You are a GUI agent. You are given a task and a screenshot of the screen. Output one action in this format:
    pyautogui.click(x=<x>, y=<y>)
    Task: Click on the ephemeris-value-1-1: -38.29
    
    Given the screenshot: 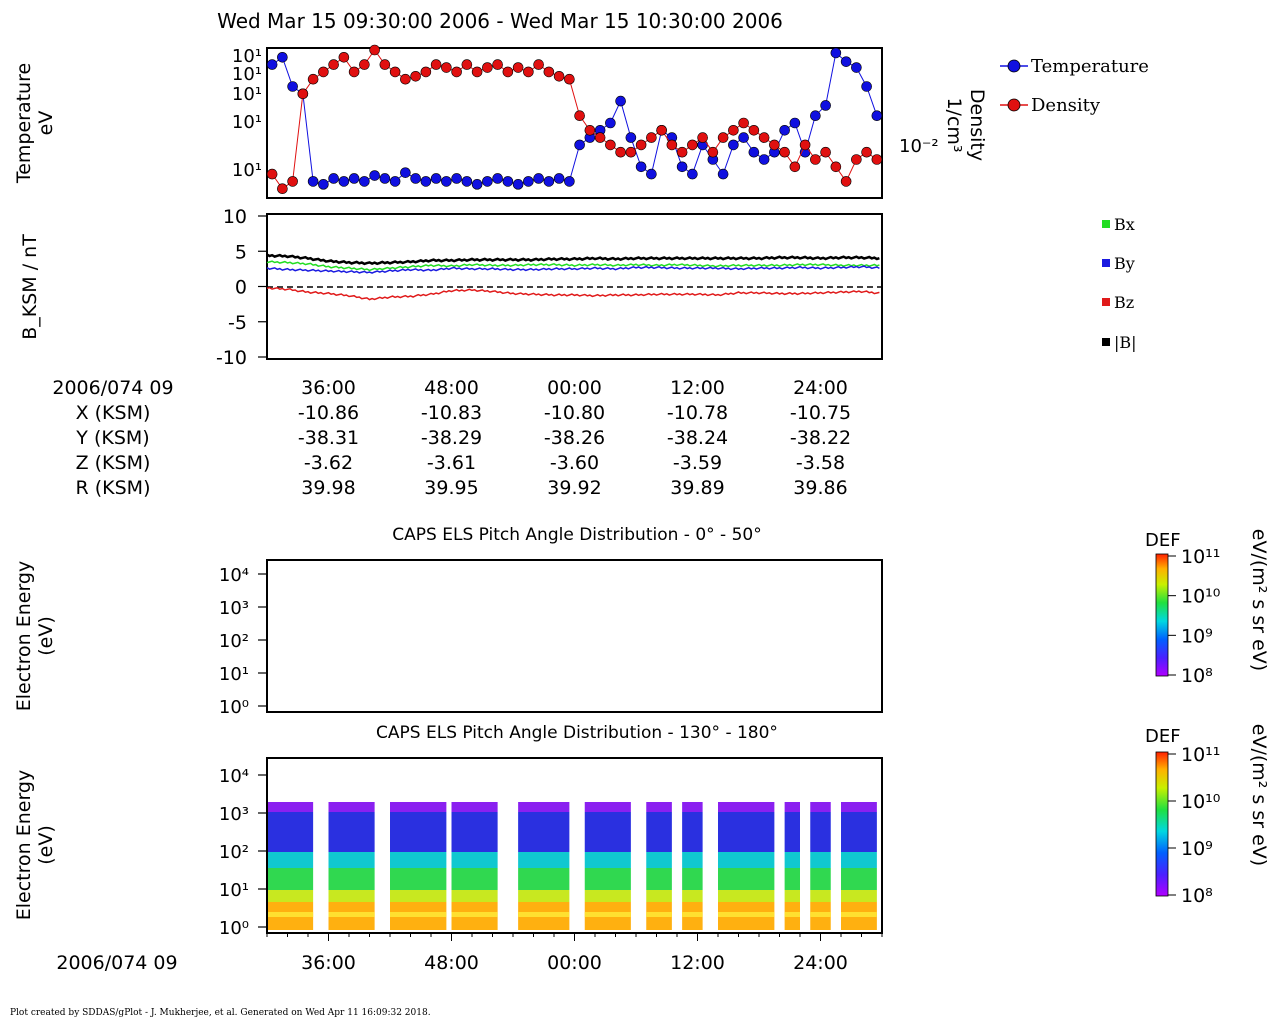 What is the action you would take?
    pyautogui.click(x=451, y=438)
    